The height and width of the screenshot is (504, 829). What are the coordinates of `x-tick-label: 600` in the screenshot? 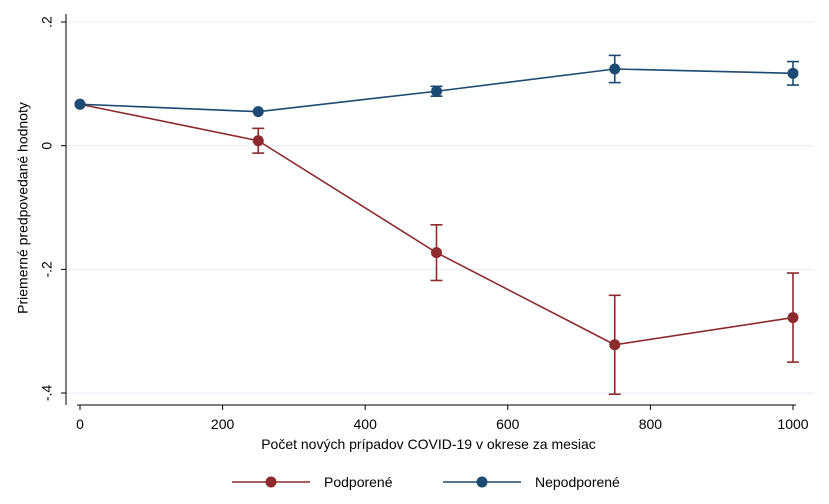 It's located at (508, 424).